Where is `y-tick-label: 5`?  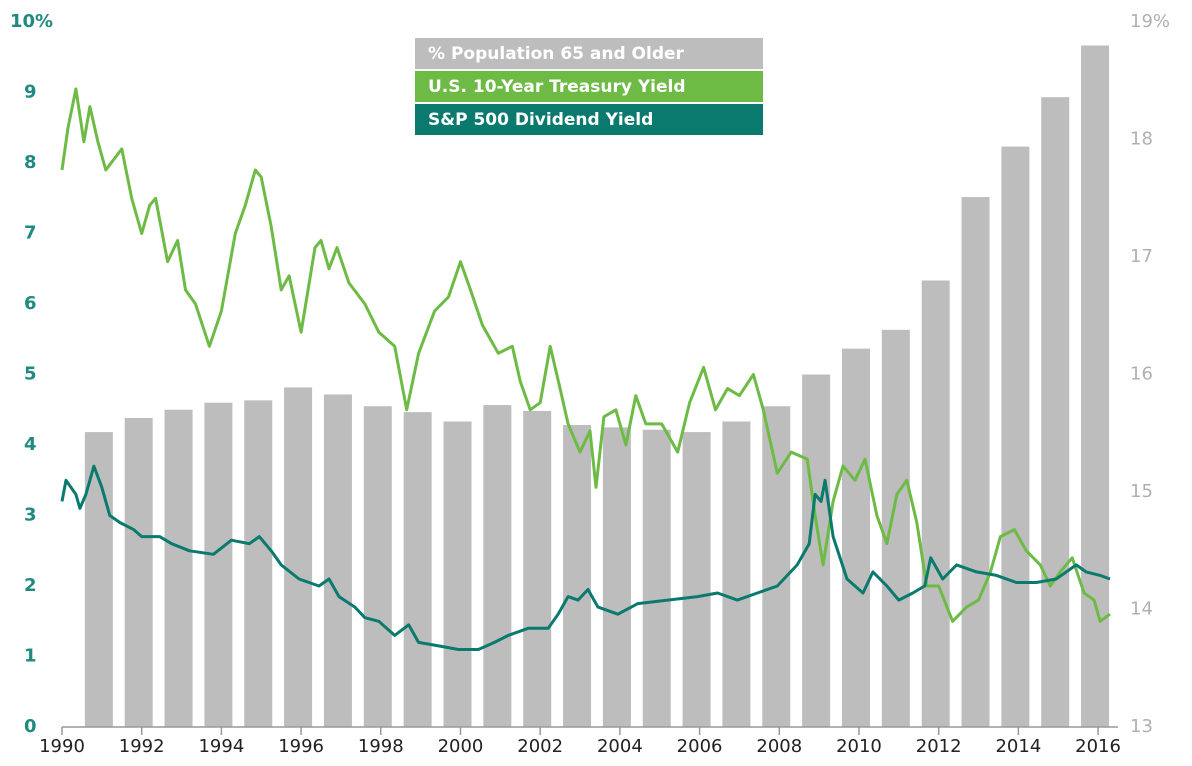 y-tick-label: 5 is located at coordinates (30, 374).